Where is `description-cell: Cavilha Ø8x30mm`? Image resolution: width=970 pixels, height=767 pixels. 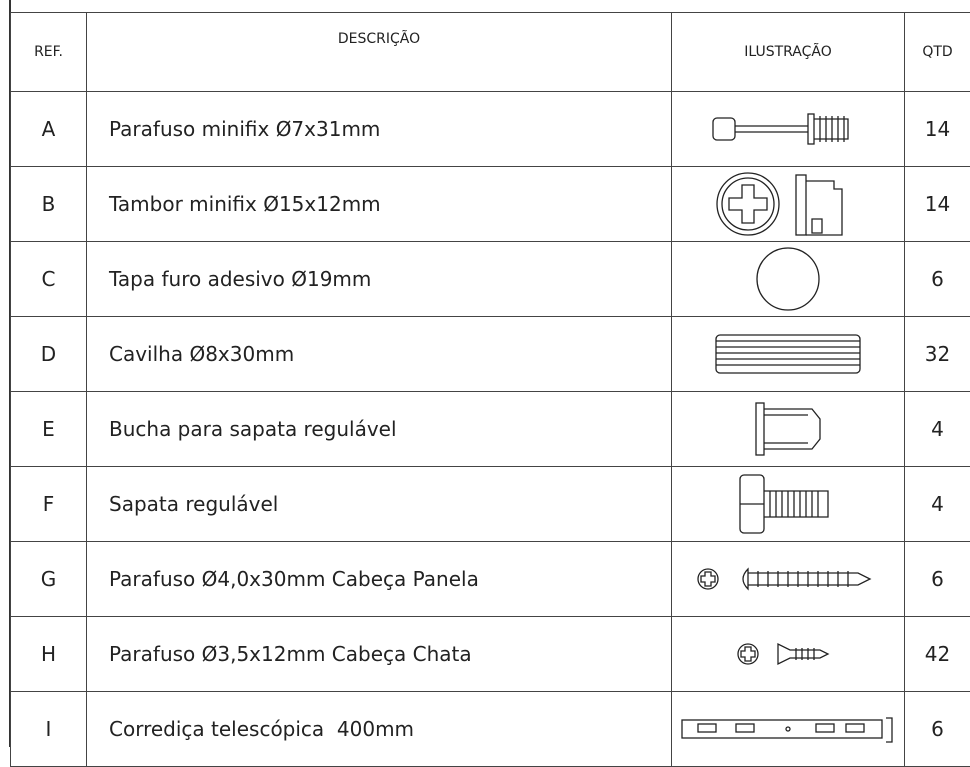 description-cell: Cavilha Ø8x30mm is located at coordinates (379, 354).